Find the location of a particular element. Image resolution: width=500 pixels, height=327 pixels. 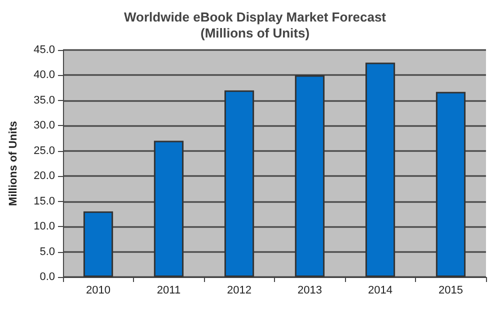

y-tick-label: 40.0 is located at coordinates (44, 75).